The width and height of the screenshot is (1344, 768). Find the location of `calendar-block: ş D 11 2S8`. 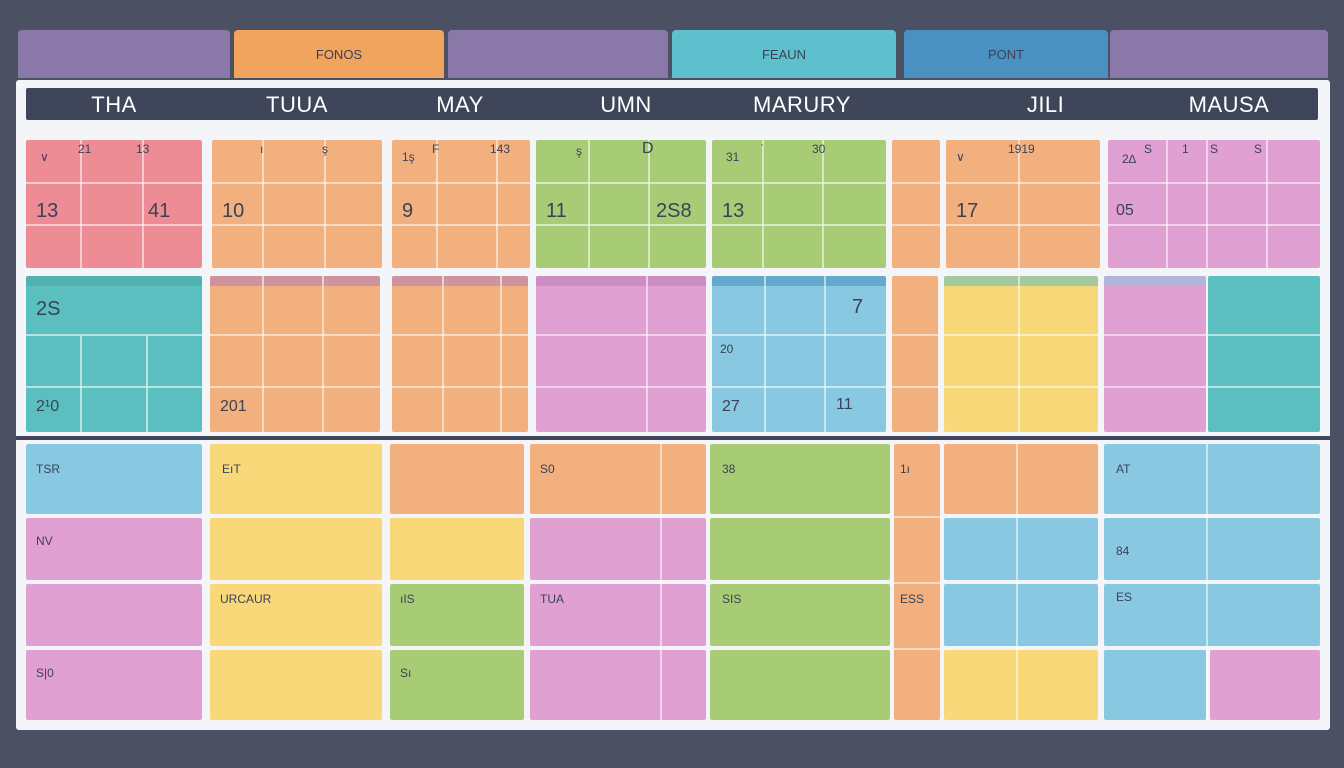

calendar-block: ş D 11 2S8 is located at coordinates (621, 204).